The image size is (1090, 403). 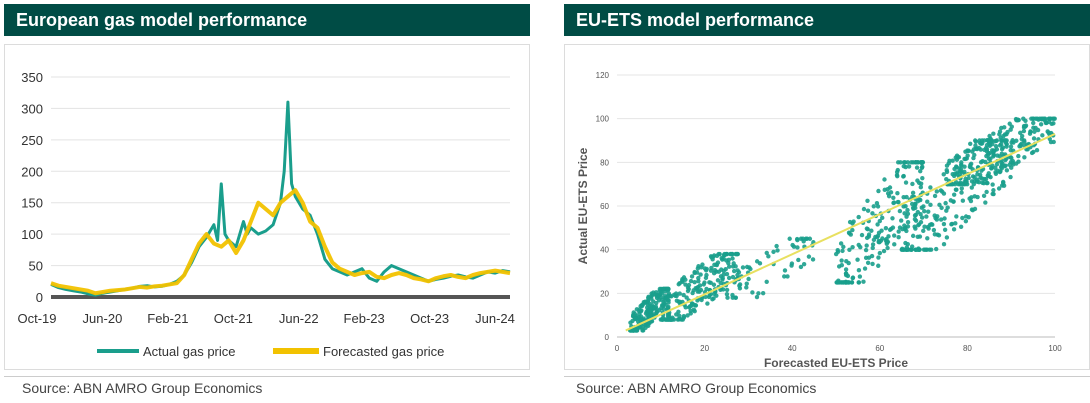 What do you see at coordinates (604, 250) in the screenshot?
I see `y-tick-label: 40` at bounding box center [604, 250].